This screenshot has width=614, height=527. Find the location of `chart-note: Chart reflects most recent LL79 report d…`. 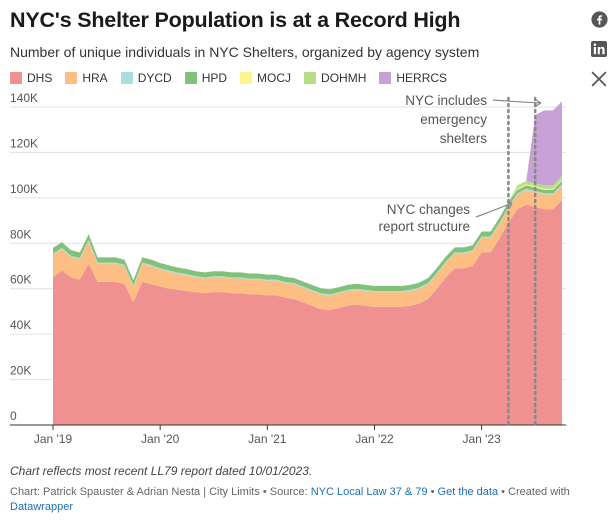

chart-note: Chart reflects most recent LL79 report d… is located at coordinates (161, 471).